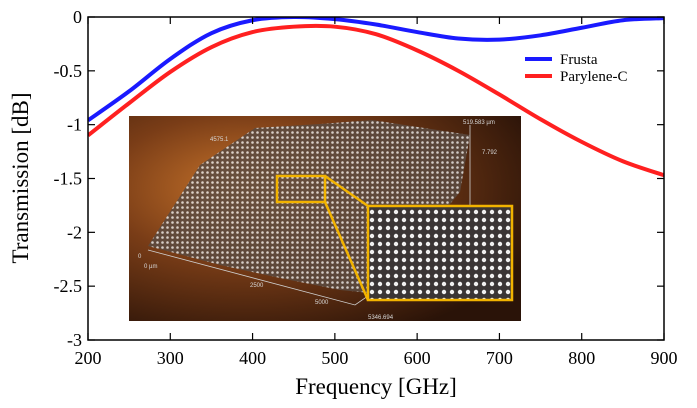 The height and width of the screenshot is (408, 697). I want to click on x-tick-label: 200, so click(88, 358).